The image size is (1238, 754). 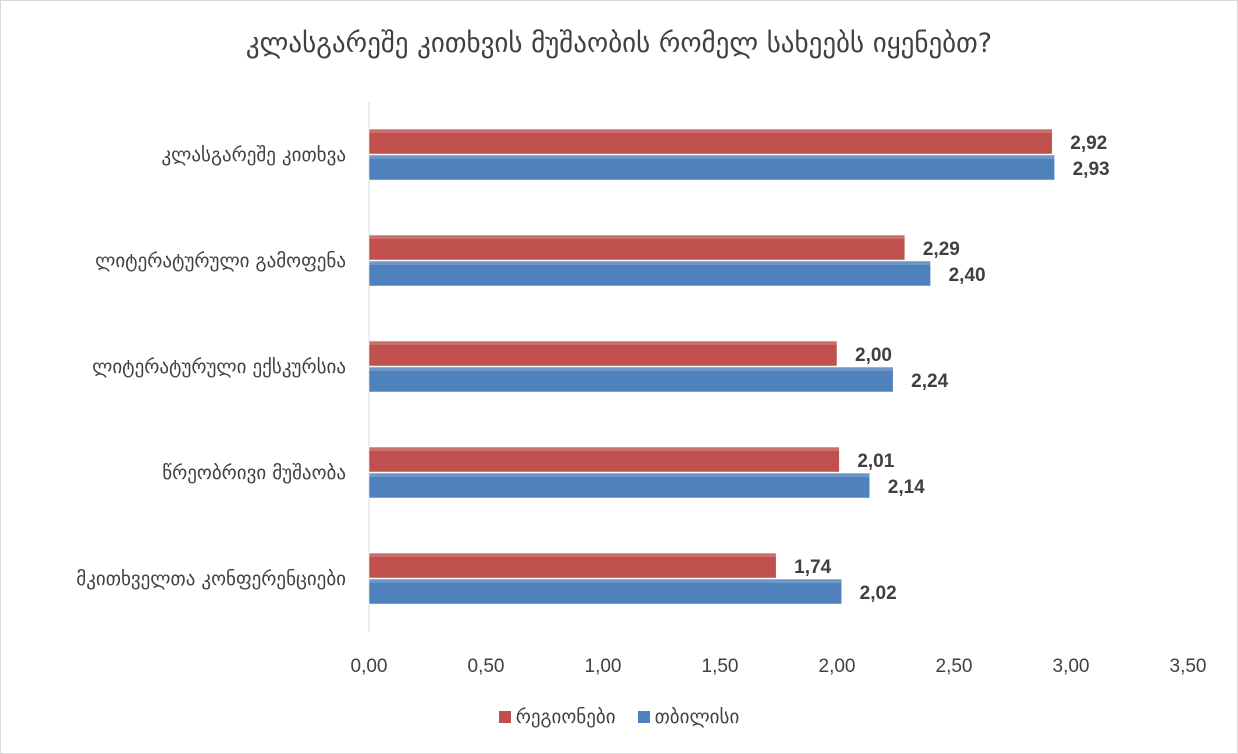 I want to click on legend-item-tbilisi: თბილისი, so click(x=688, y=717).